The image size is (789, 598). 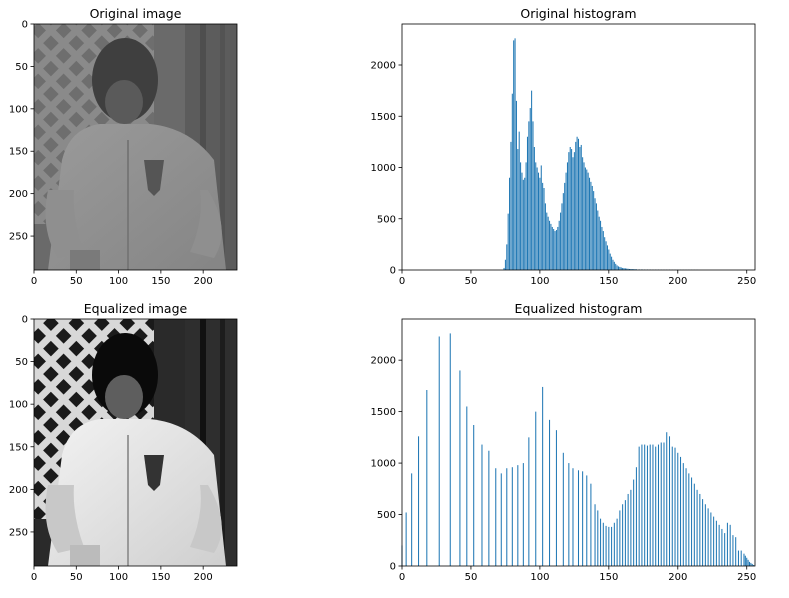 What do you see at coordinates (118, 577) in the screenshot?
I see `equalized-image-xtick-label: 100` at bounding box center [118, 577].